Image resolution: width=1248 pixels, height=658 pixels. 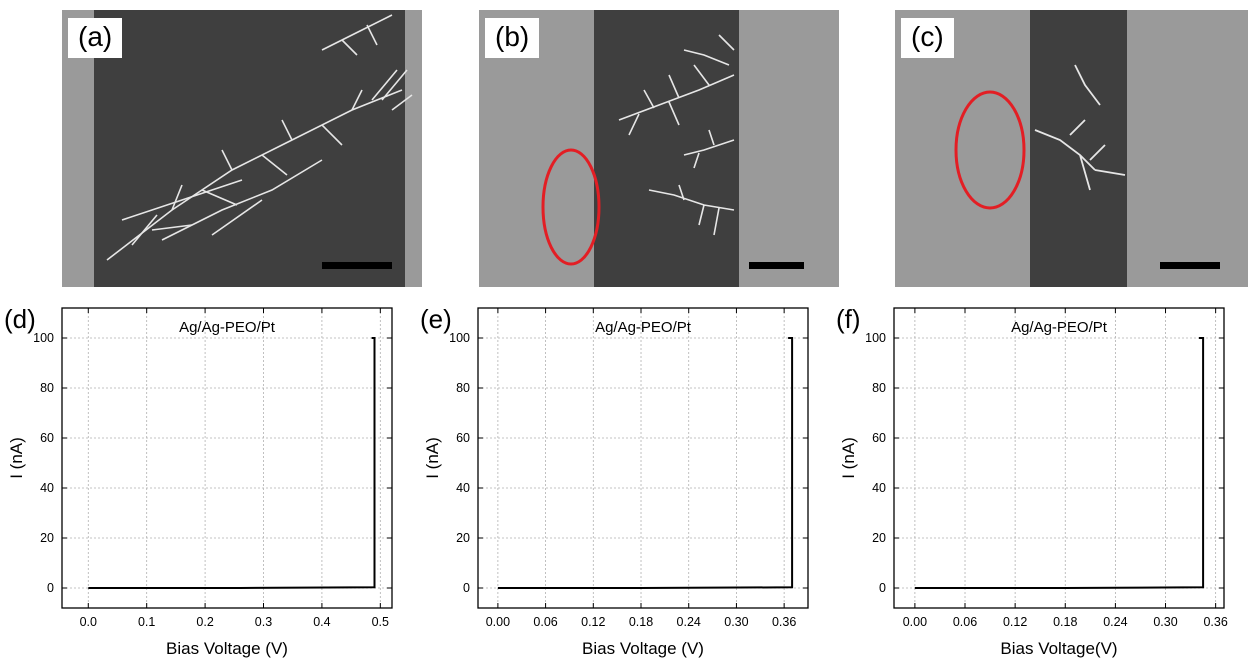 What do you see at coordinates (512, 38) in the screenshot?
I see `panel-label-b: (b)` at bounding box center [512, 38].